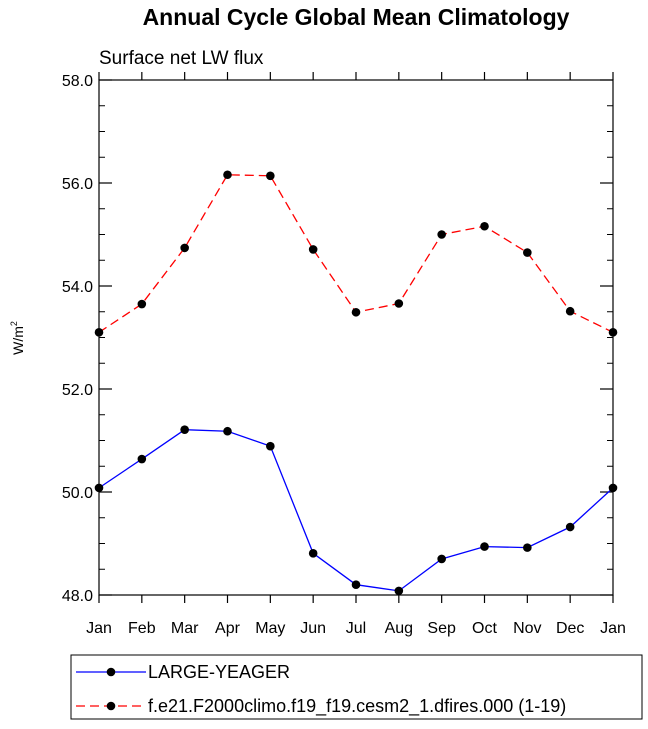  Describe the element at coordinates (142, 628) in the screenshot. I see `x-tick-label: Feb` at that location.